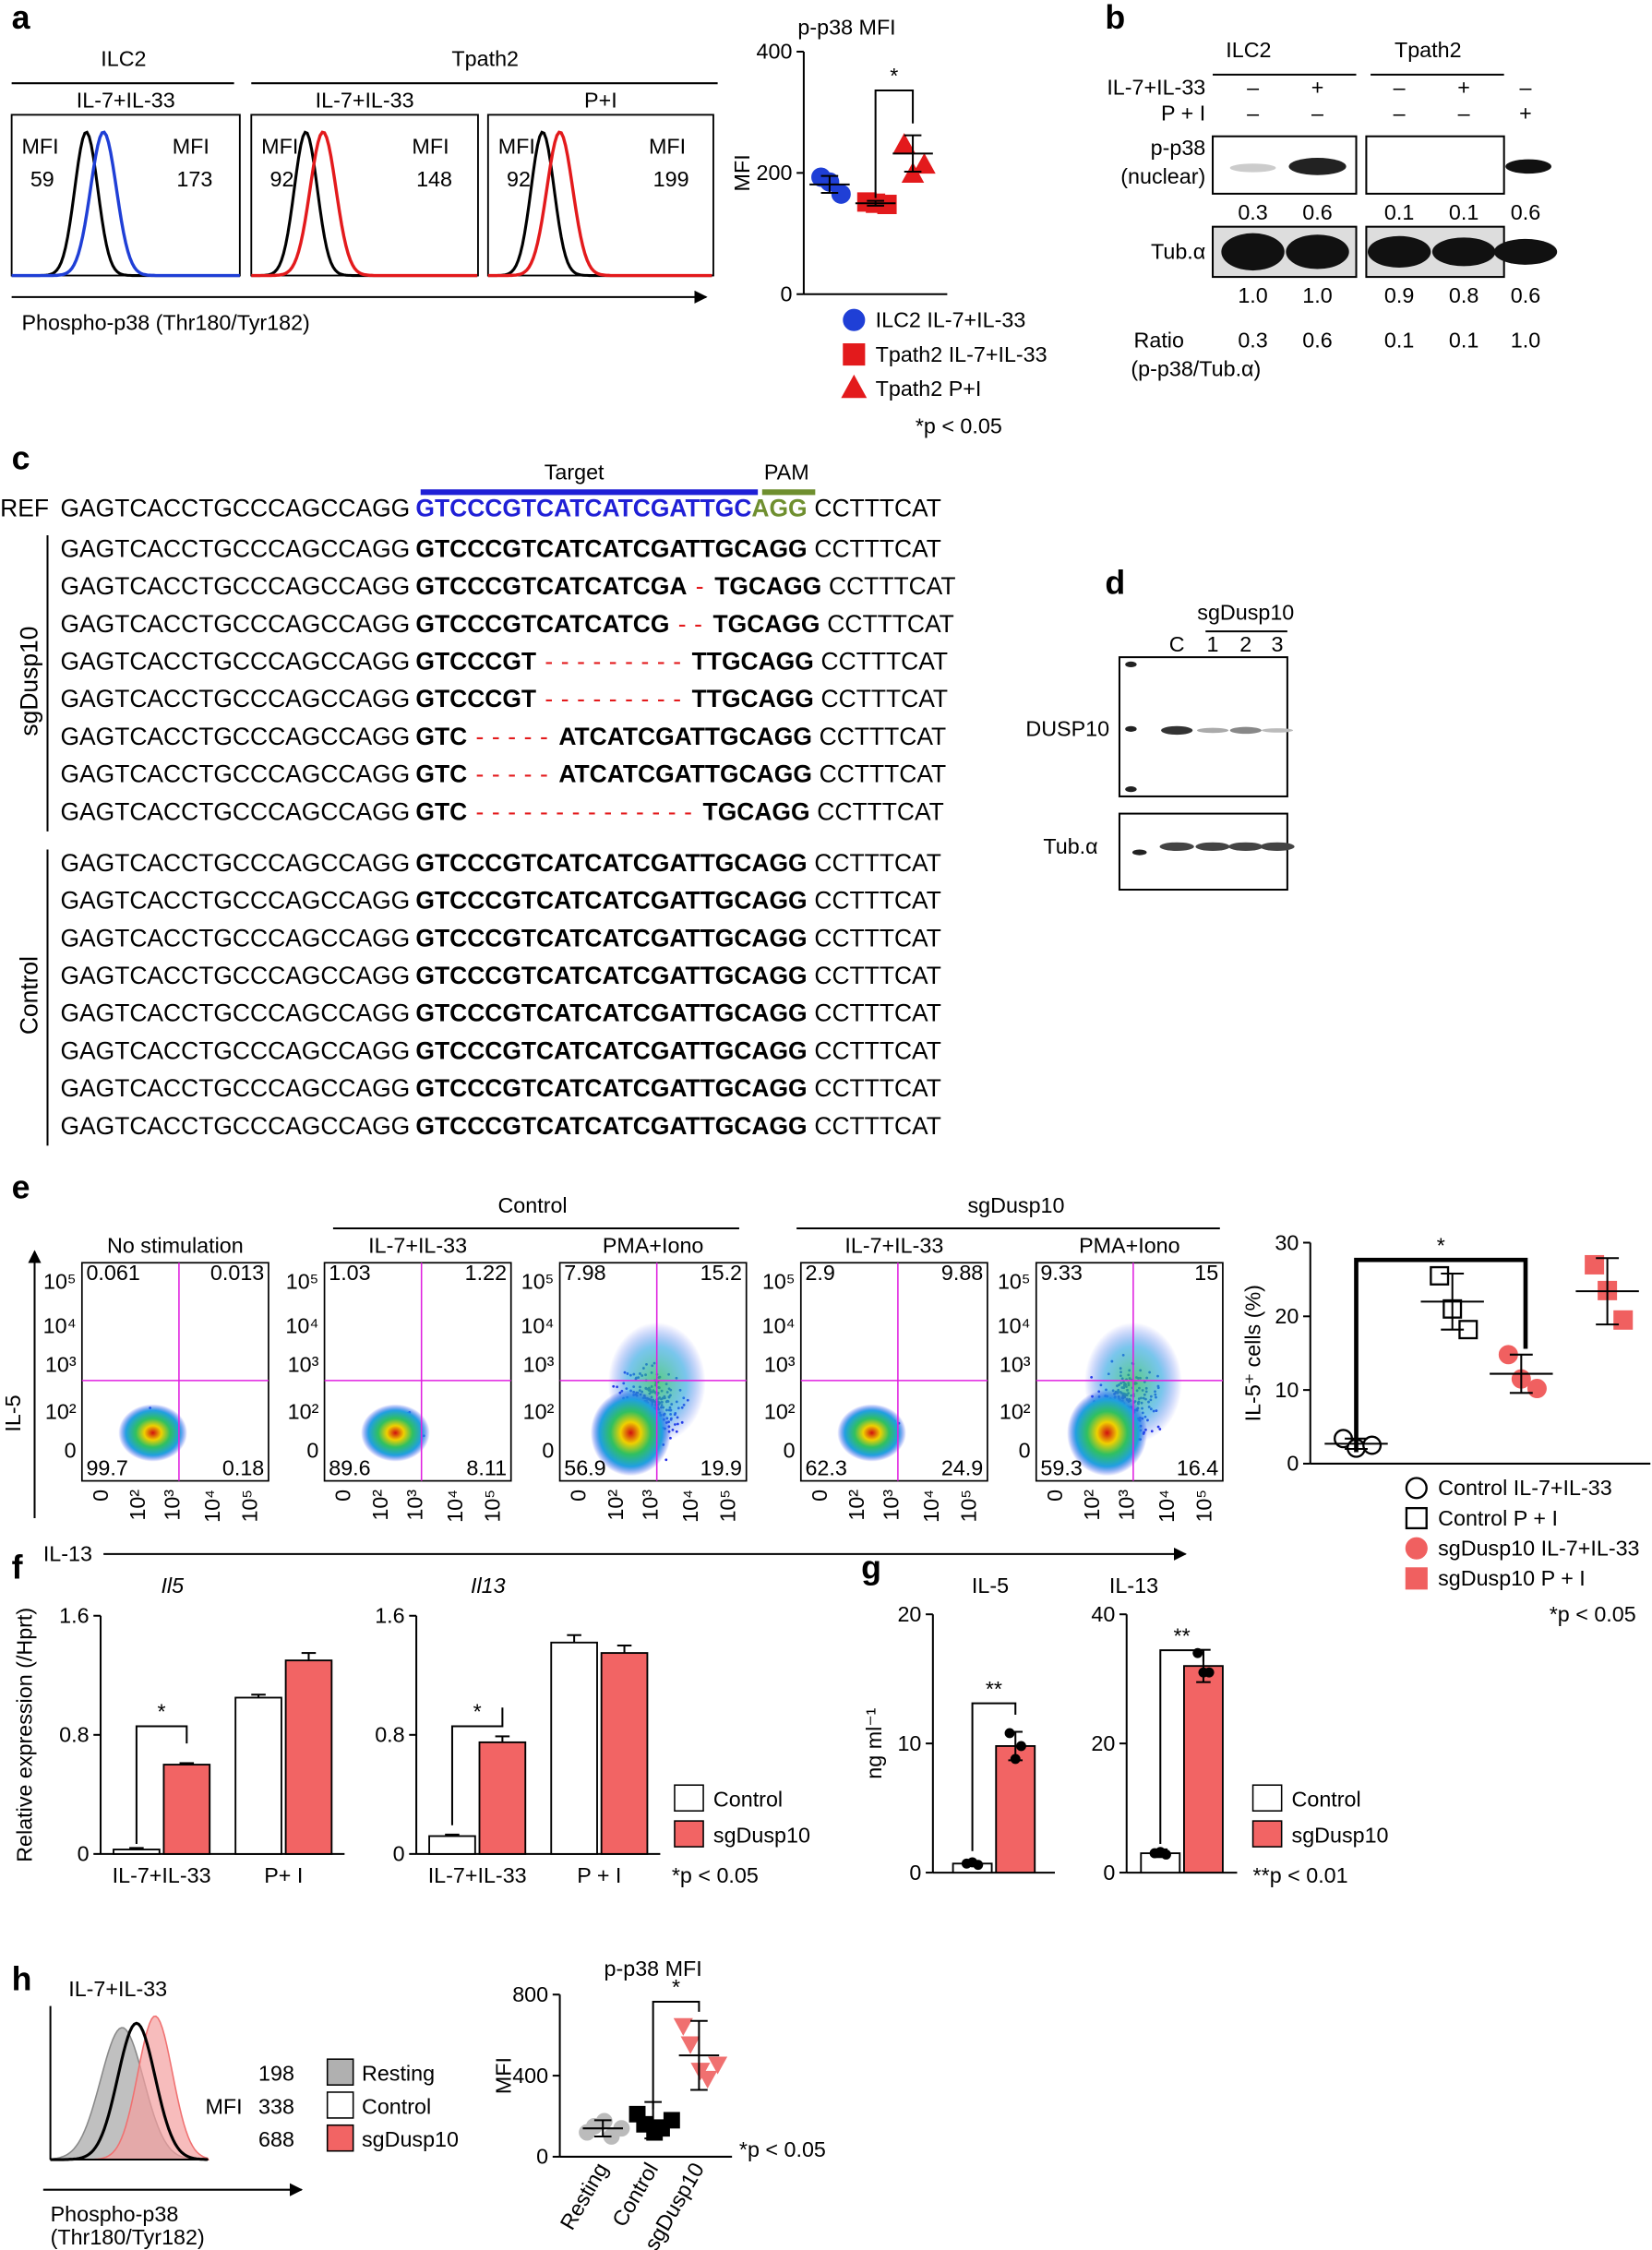 This screenshot has width=1652, height=2250. I want to click on y-axis-label: ng ml⁻¹, so click(874, 1742).